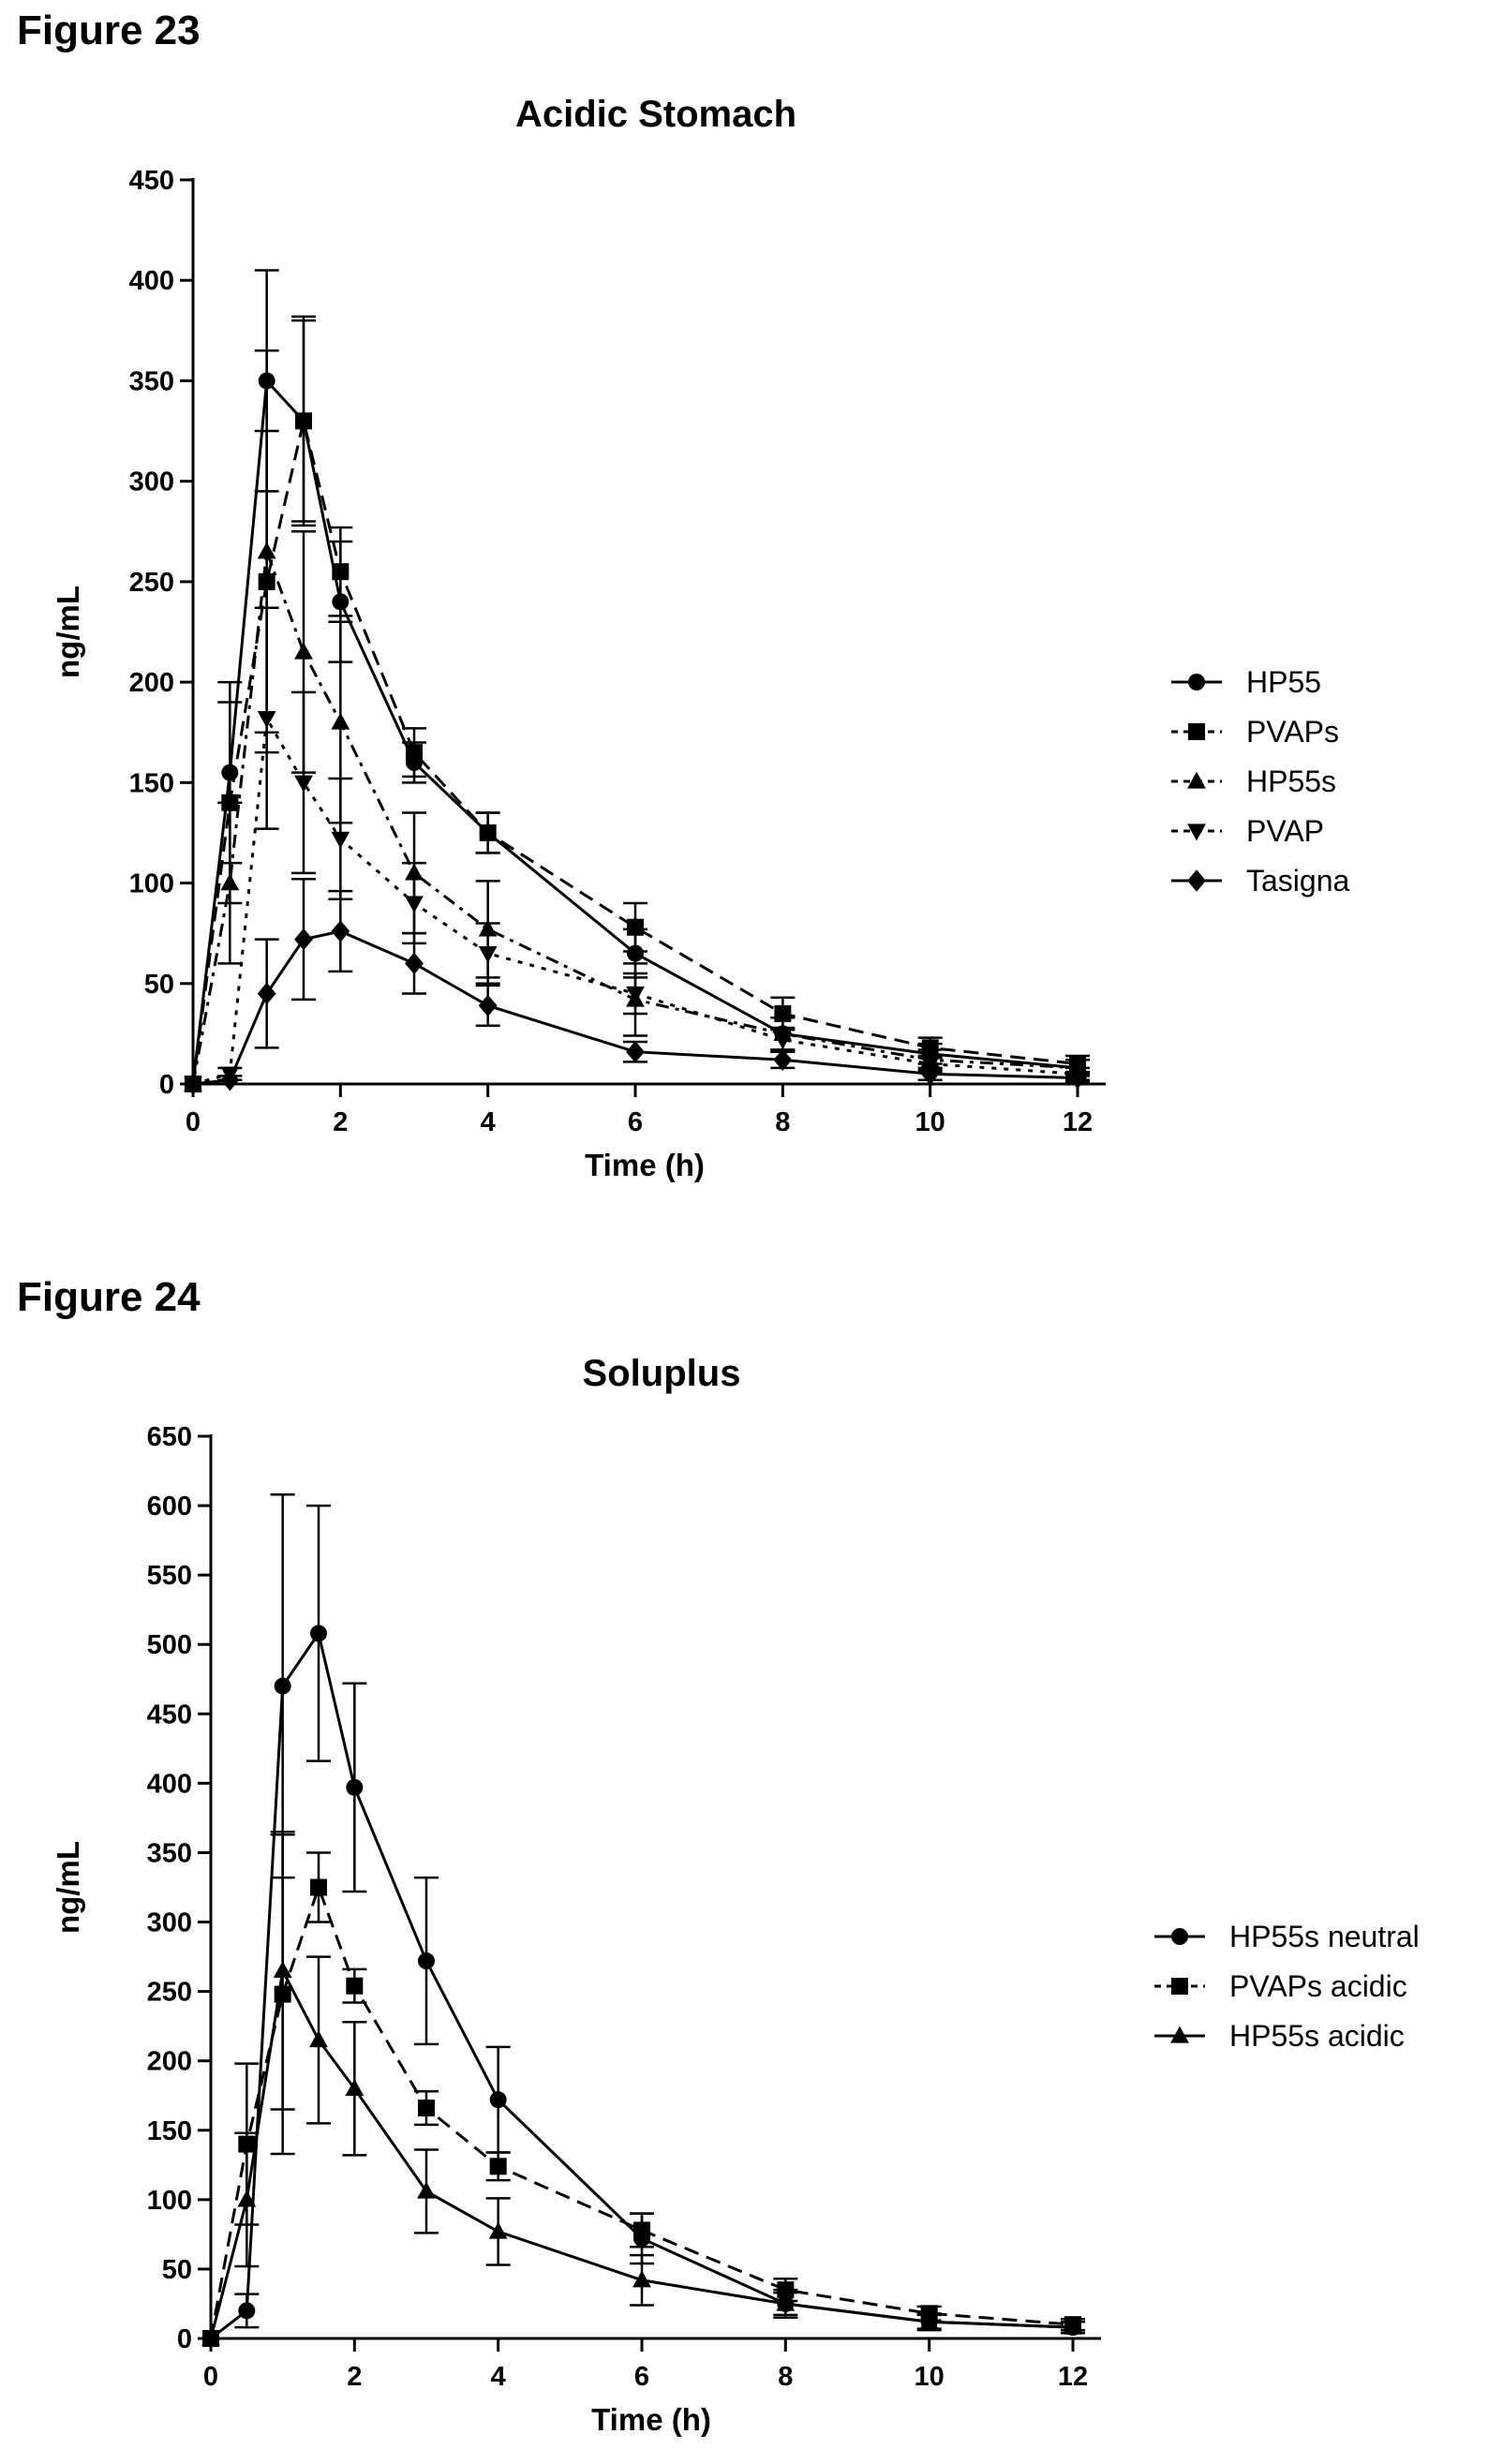  I want to click on x-tick-label: 4, so click(498, 2377).